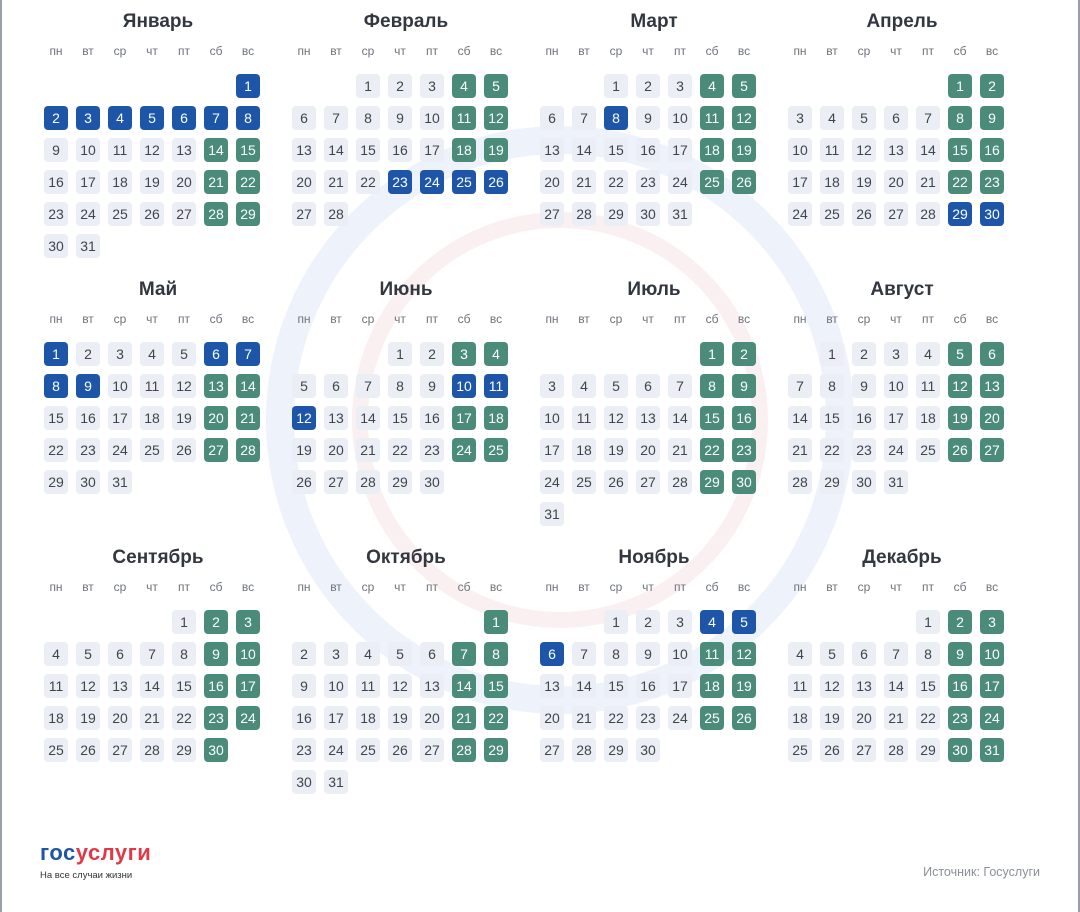  I want to click on month-title: Сентябрь, so click(158, 557).